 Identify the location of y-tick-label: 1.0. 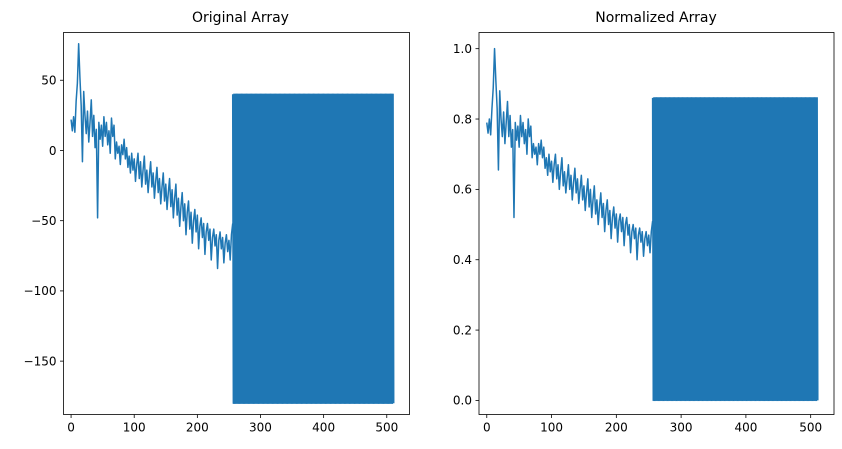
(462, 49).